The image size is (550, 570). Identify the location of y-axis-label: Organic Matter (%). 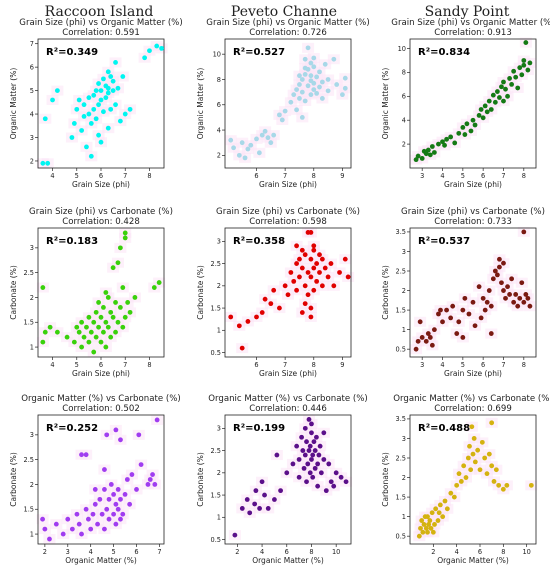
(13, 104).